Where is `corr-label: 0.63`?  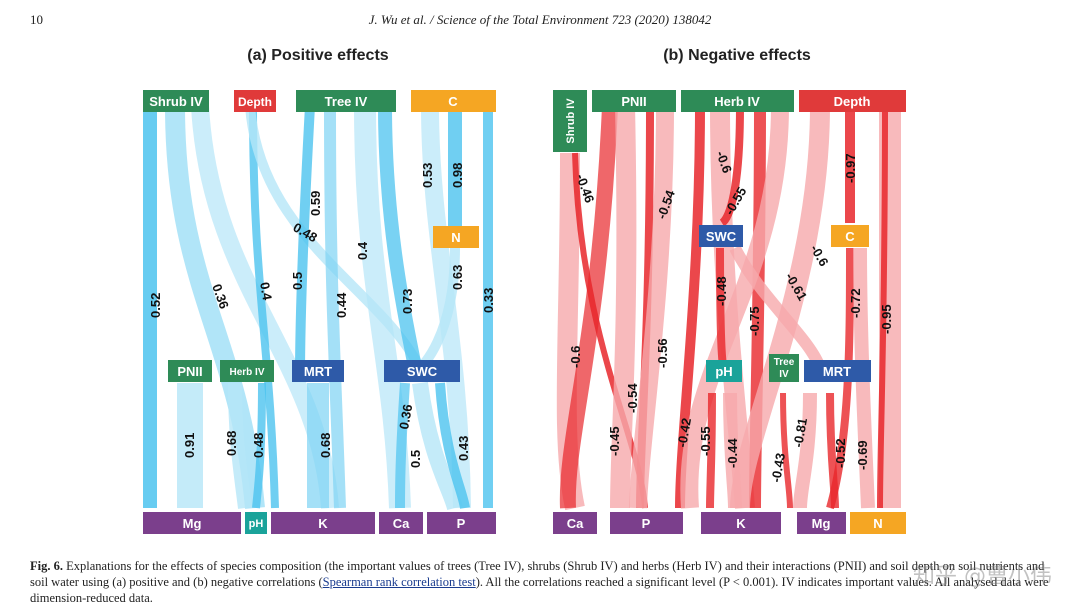 corr-label: 0.63 is located at coordinates (457, 277).